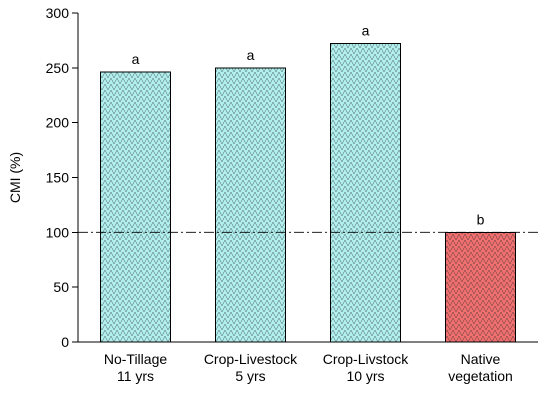  What do you see at coordinates (58, 68) in the screenshot?
I see `y-tick-label: 250` at bounding box center [58, 68].